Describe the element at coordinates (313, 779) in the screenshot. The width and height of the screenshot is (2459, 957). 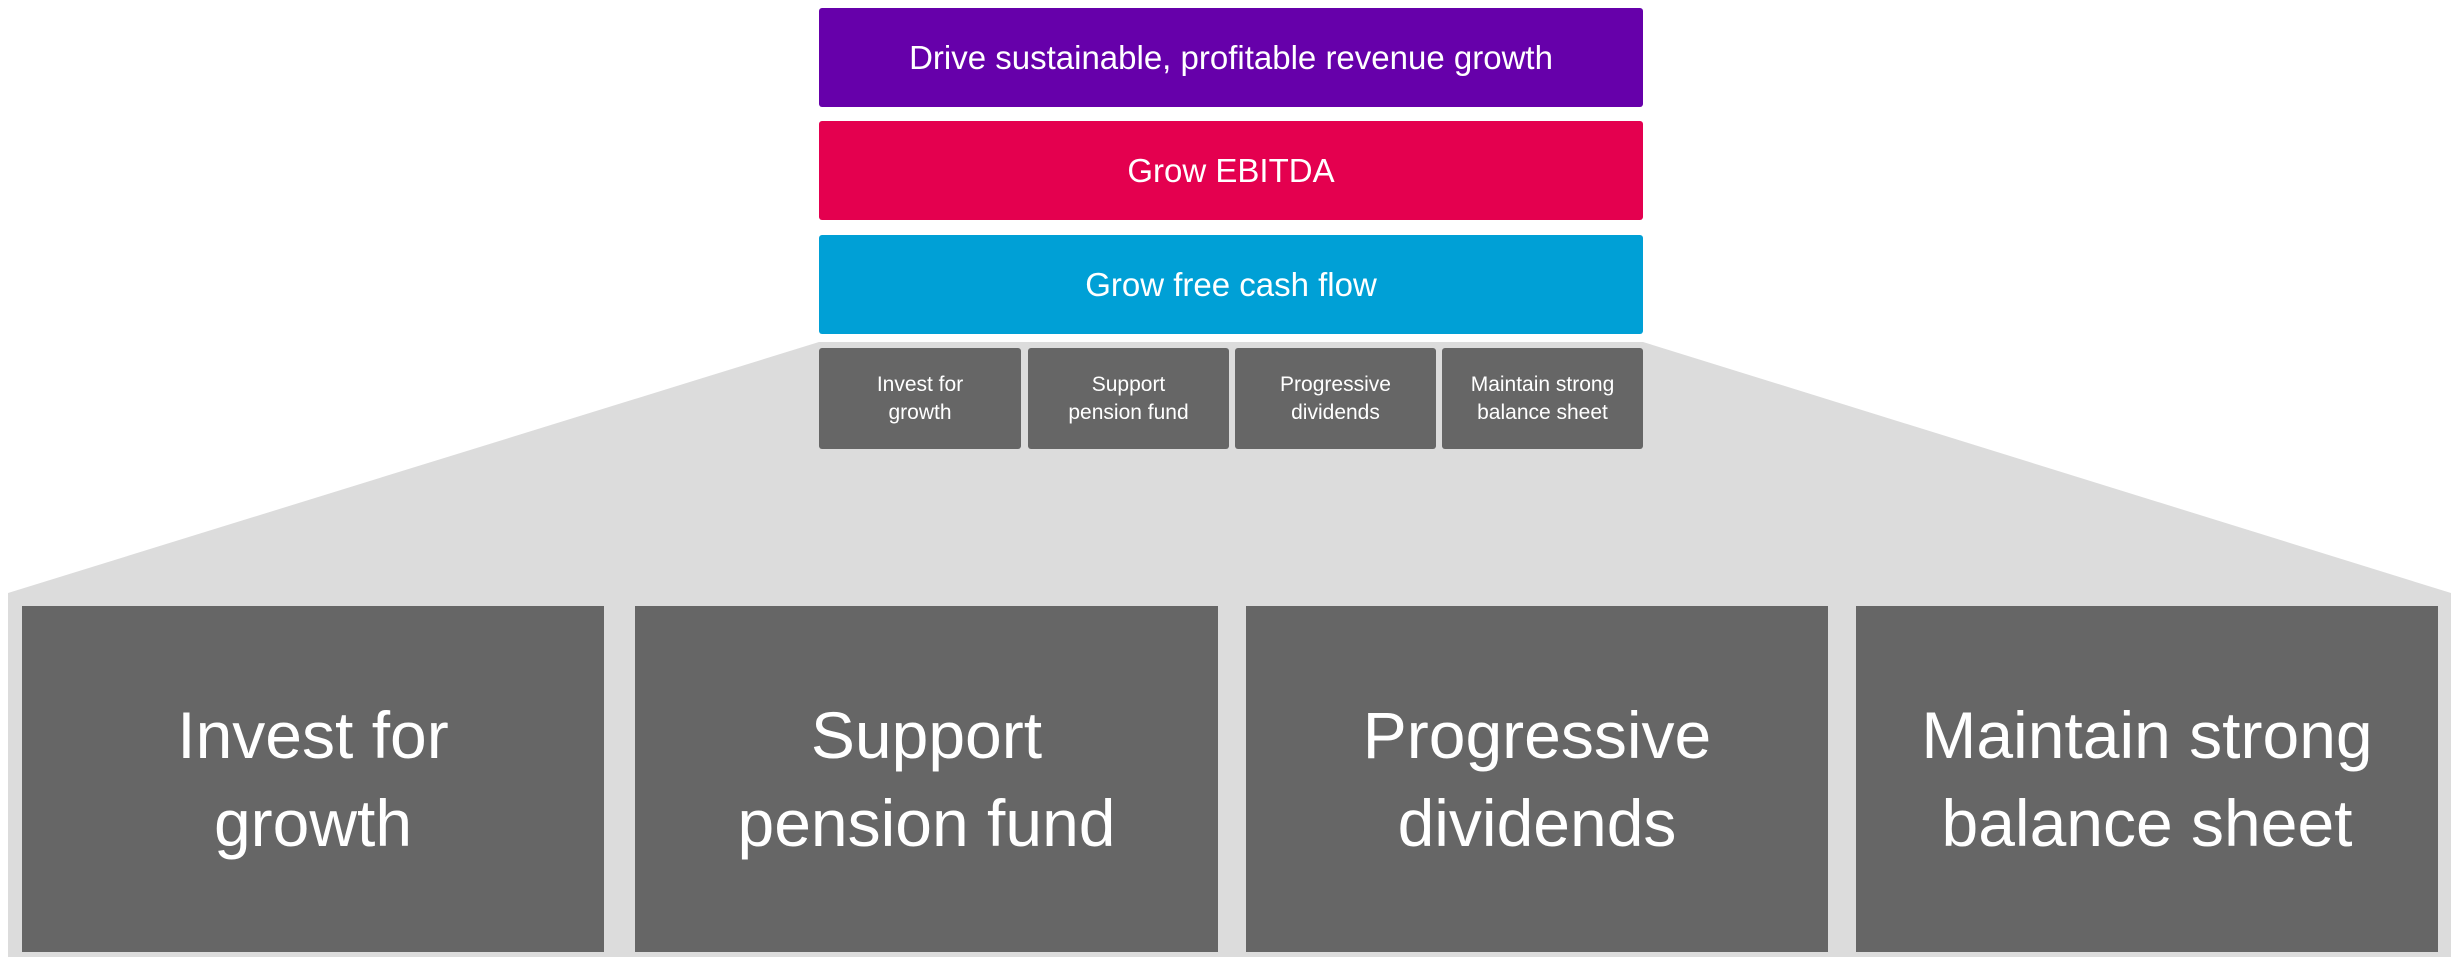
I see `big-pillar: Invest for growth` at that location.